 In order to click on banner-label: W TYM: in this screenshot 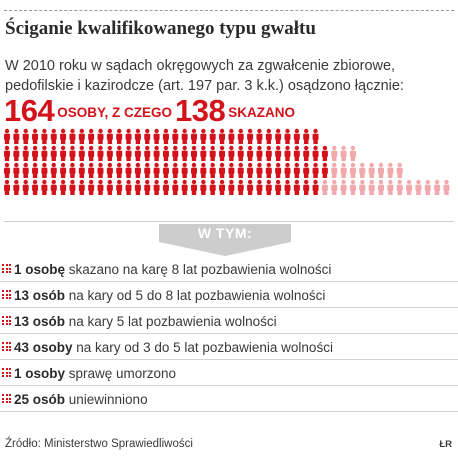, I will do `click(225, 233)`.